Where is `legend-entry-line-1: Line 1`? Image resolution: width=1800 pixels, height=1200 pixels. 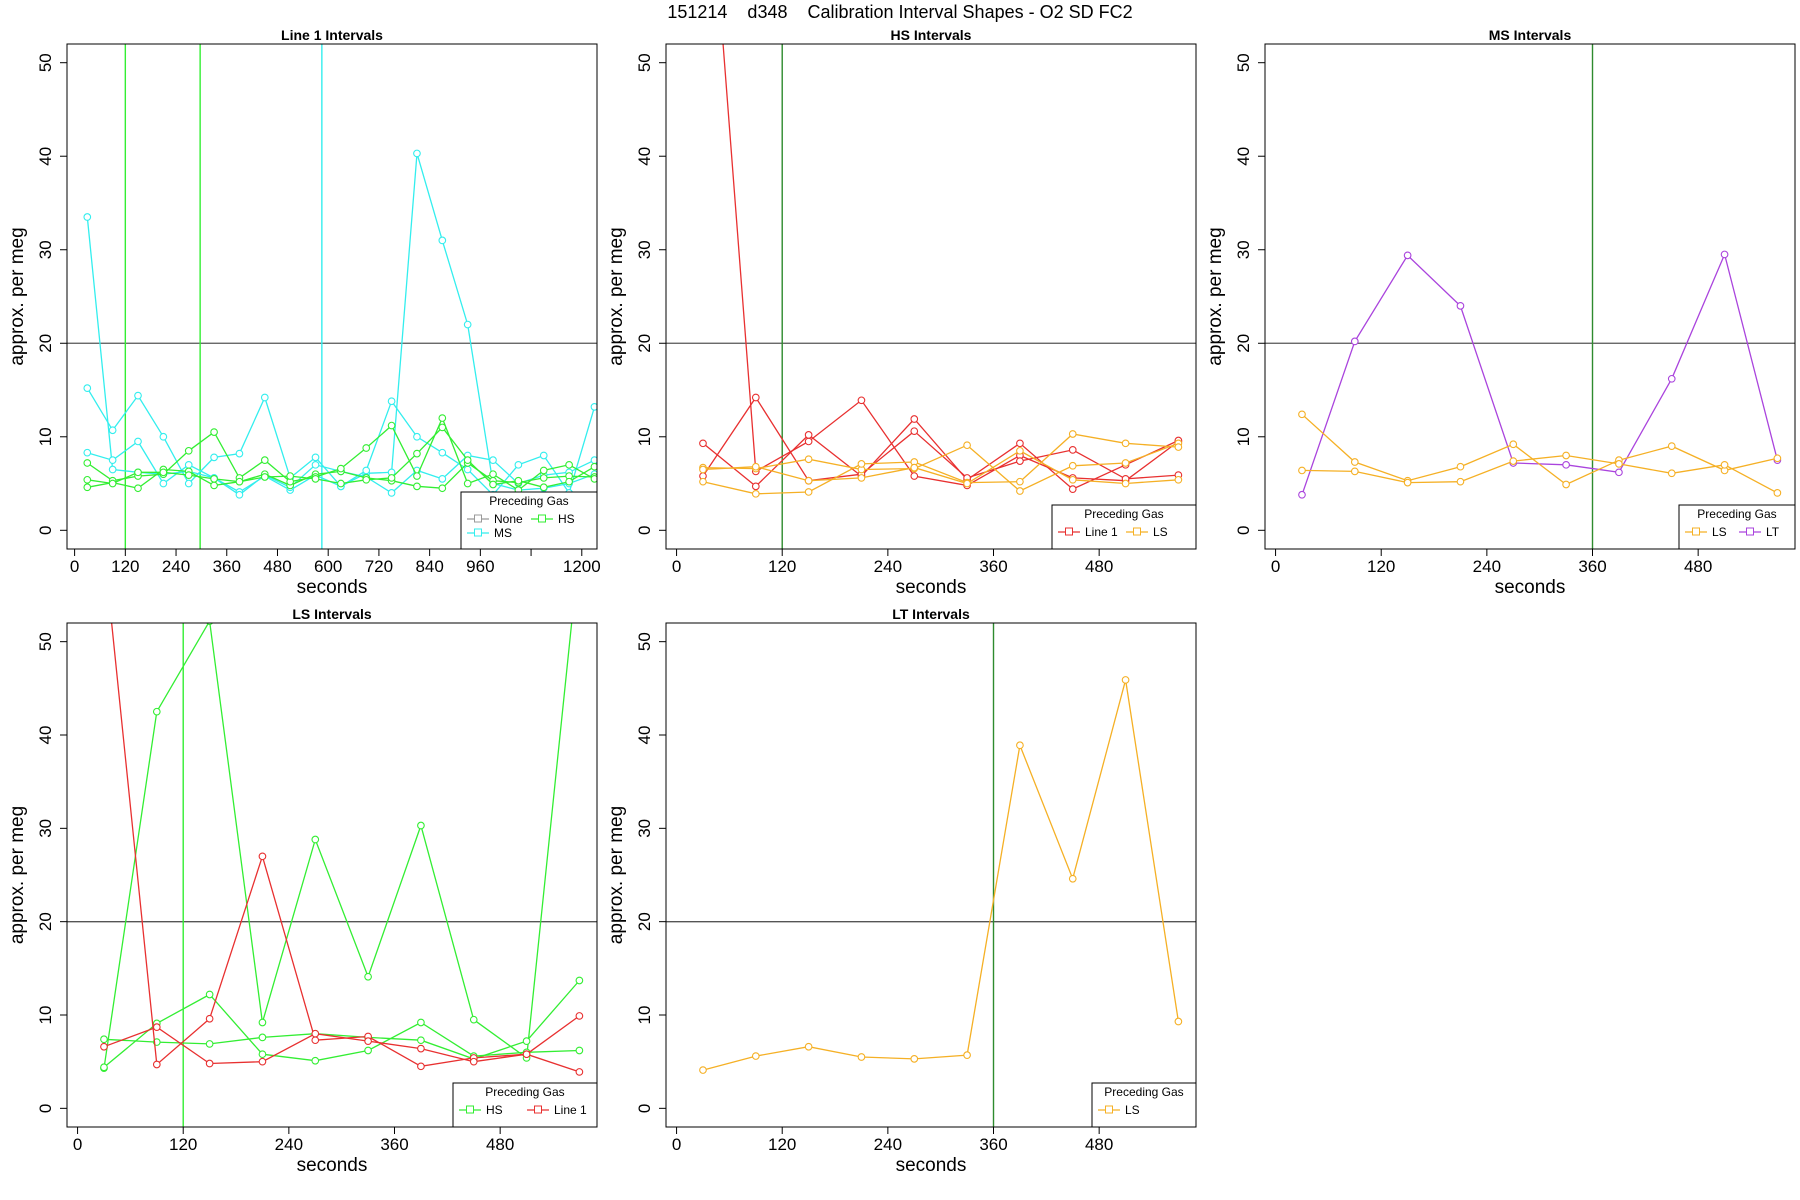 legend-entry-line-1: Line 1 is located at coordinates (1088, 532).